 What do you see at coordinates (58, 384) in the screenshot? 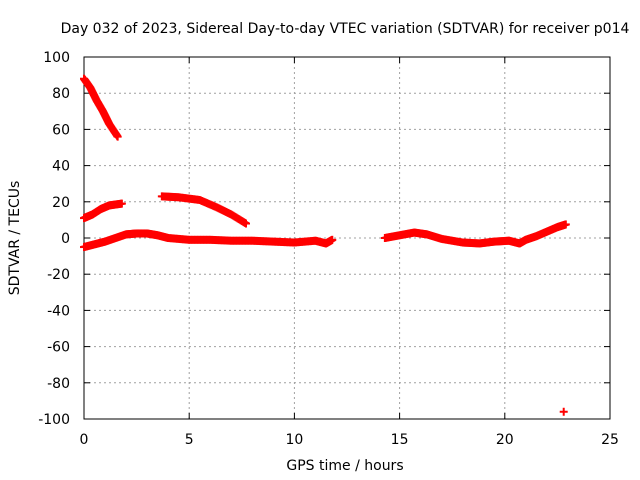
I see `y-tick-label: -80` at bounding box center [58, 384].